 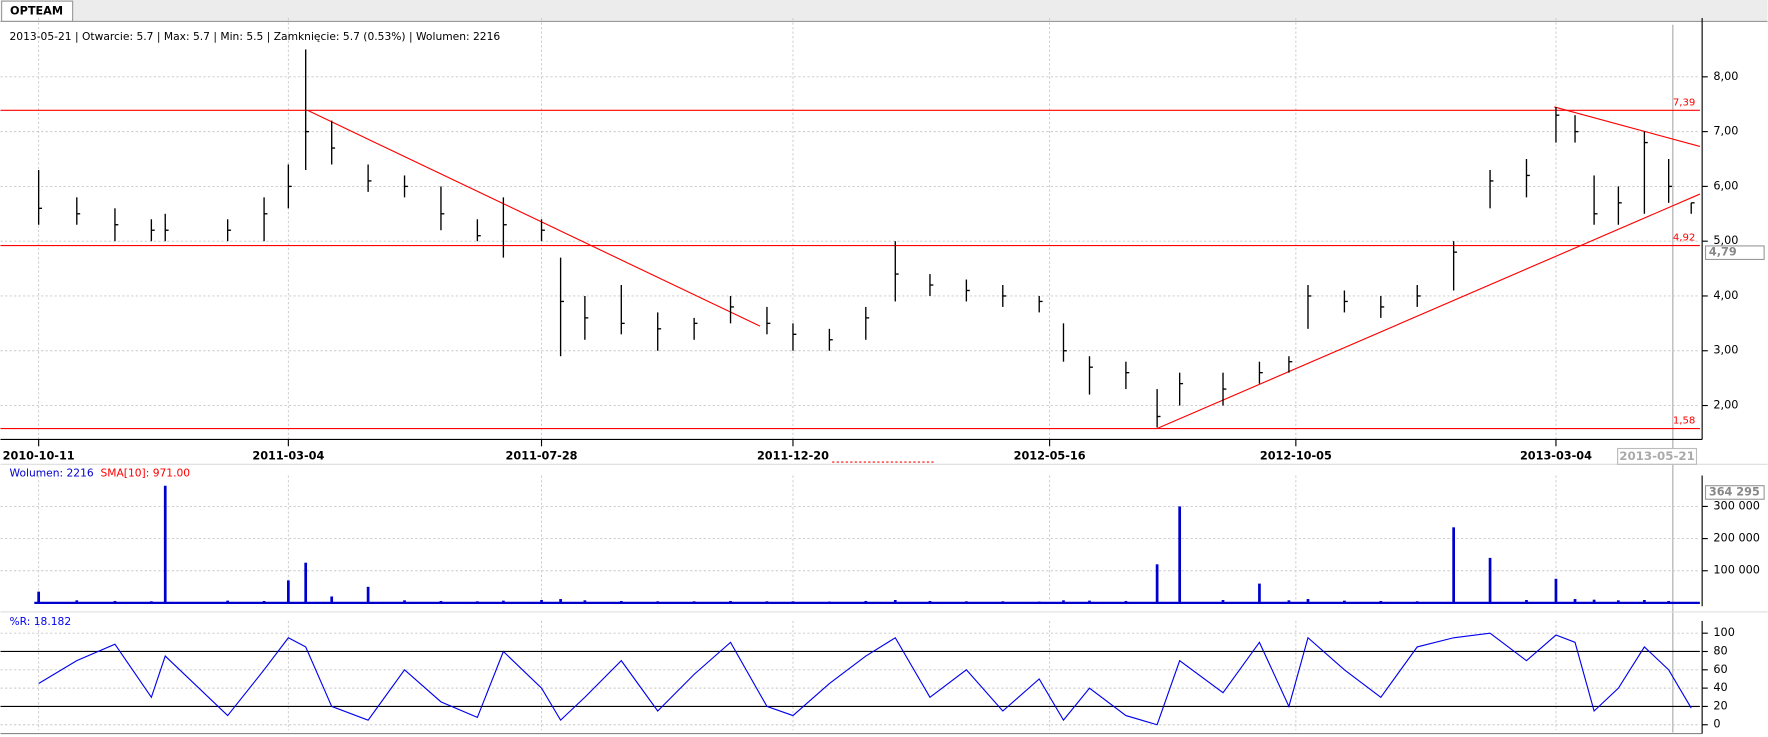 I want to click on y-tick-label: 0, so click(x=1716, y=724).